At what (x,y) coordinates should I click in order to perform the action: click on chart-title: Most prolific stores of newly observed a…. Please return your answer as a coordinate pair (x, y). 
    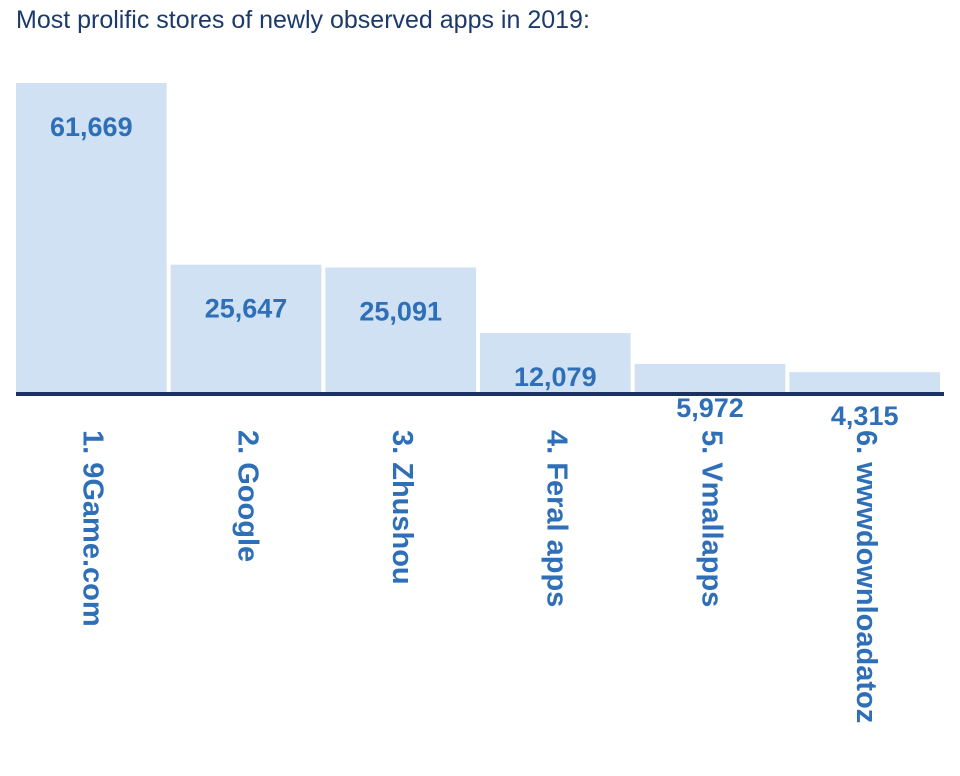
    Looking at the image, I should click on (303, 20).